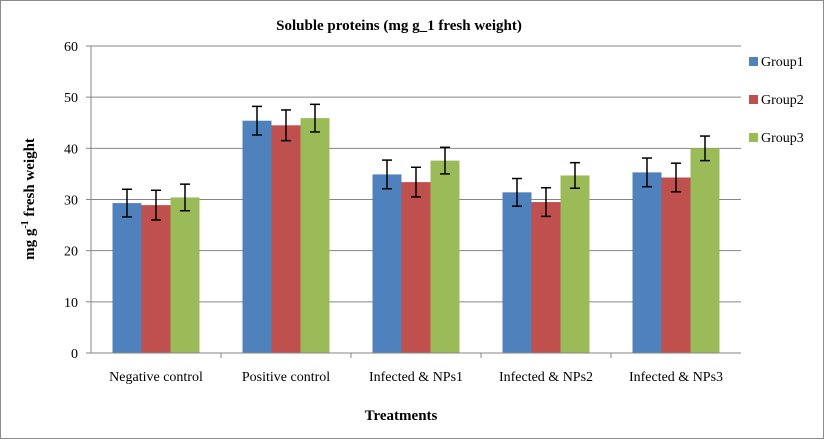 The height and width of the screenshot is (443, 824). Describe the element at coordinates (399, 26) in the screenshot. I see `chart-title: Soluble proteins (mg g_1 fresh weight)` at that location.